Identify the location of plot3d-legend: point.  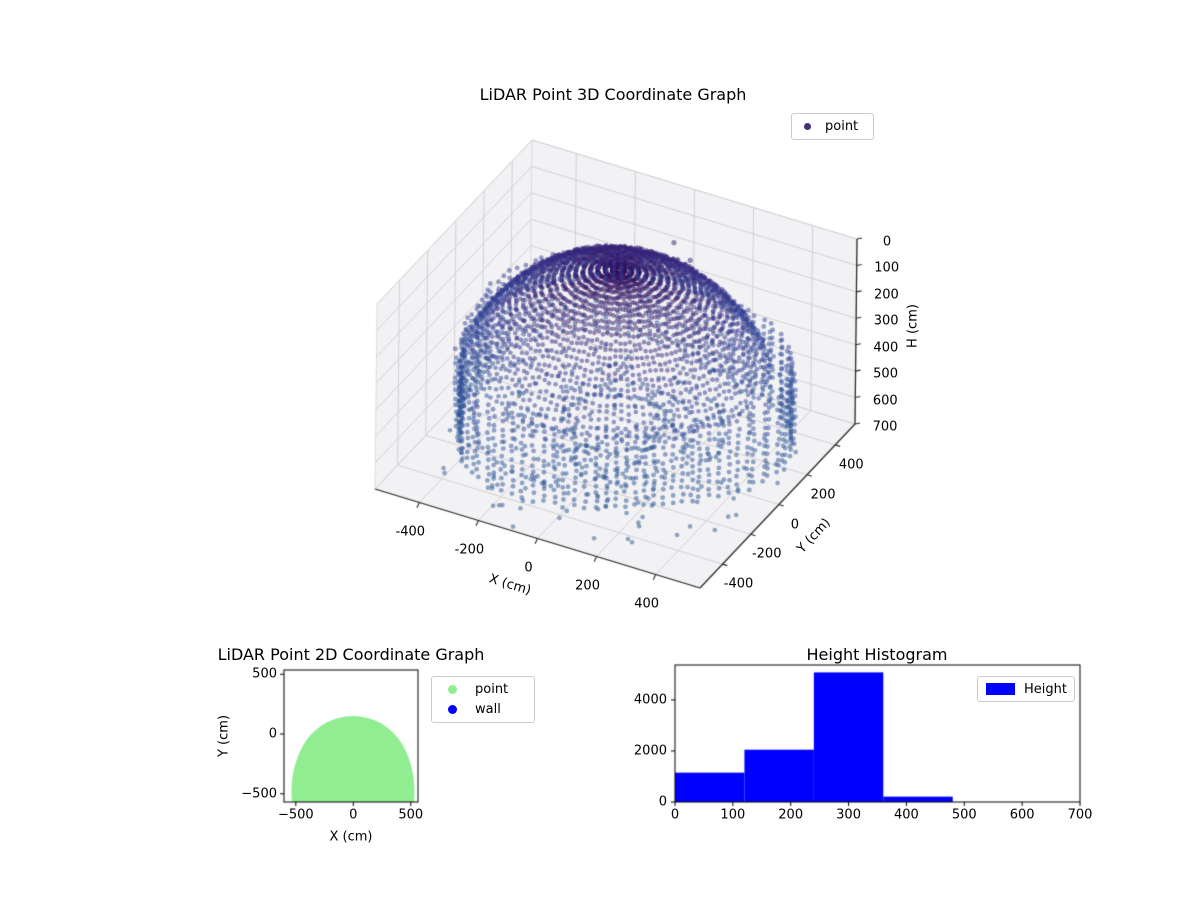
(832, 126).